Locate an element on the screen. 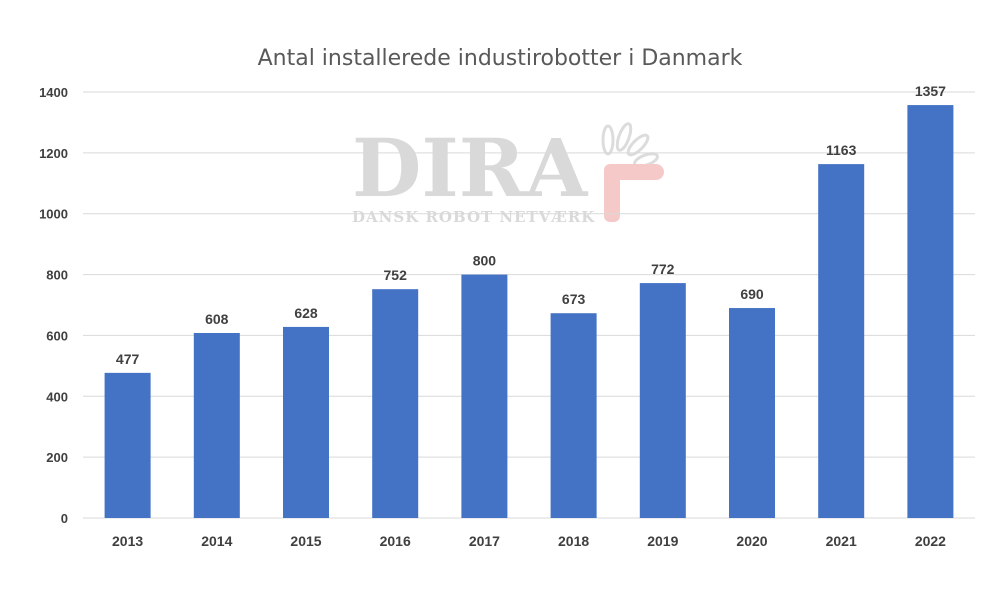 The image size is (1000, 600). data-label-2016: 752 is located at coordinates (396, 275).